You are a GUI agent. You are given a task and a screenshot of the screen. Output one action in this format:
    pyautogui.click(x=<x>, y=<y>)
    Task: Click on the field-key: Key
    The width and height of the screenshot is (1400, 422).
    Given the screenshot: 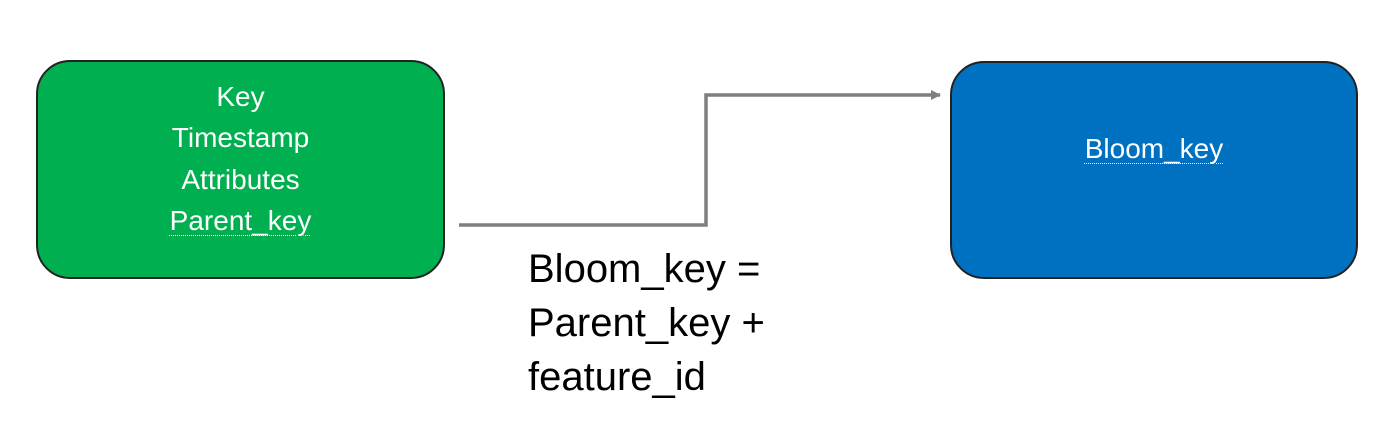 What is the action you would take?
    pyautogui.click(x=240, y=96)
    